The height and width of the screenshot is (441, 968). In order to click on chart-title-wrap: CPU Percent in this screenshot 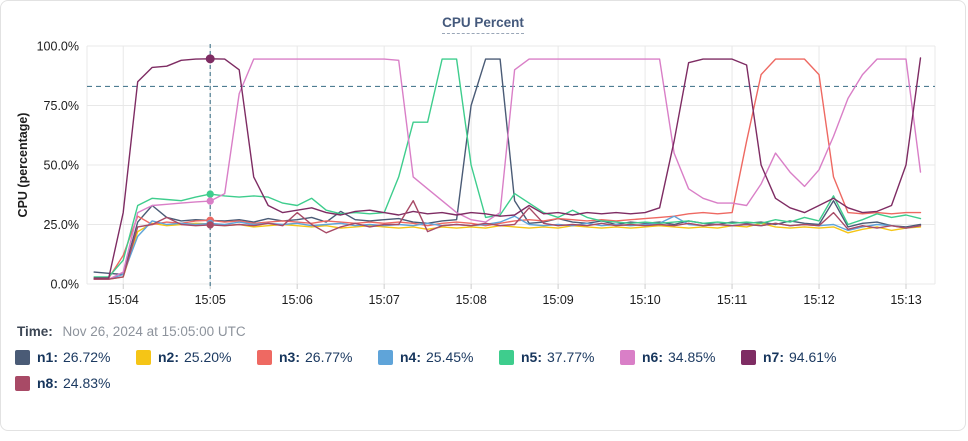, I will do `click(483, 26)`.